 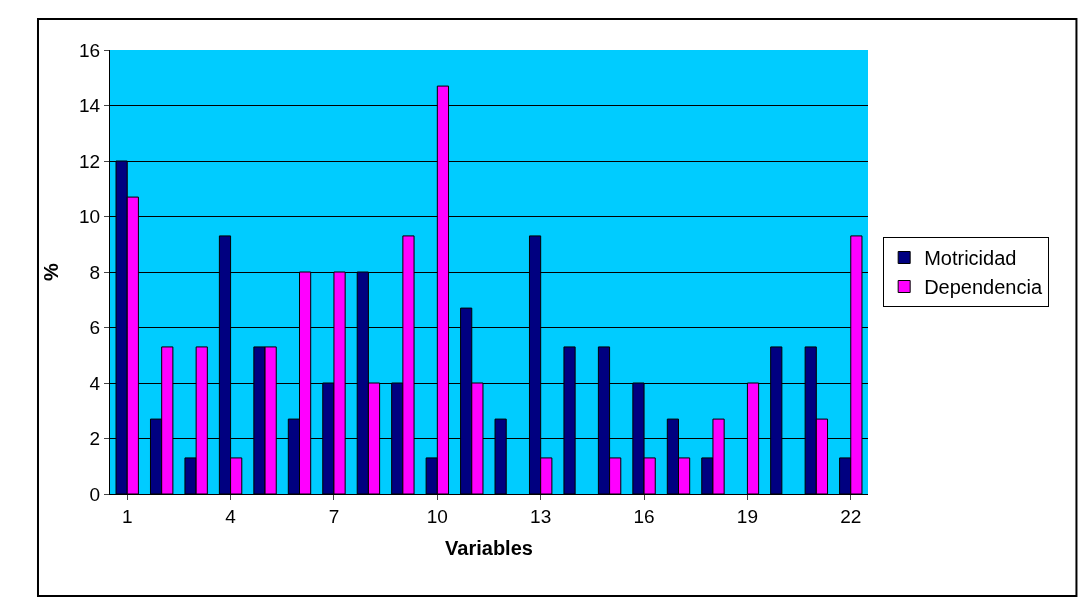 I want to click on x-tick-label: 22, so click(x=851, y=516).